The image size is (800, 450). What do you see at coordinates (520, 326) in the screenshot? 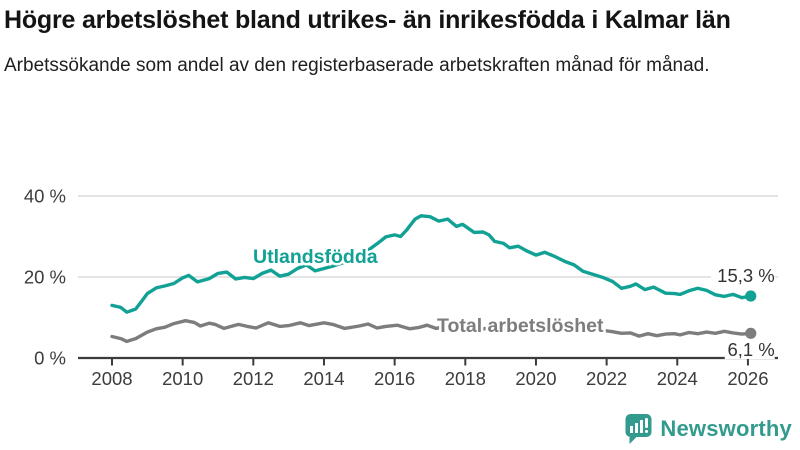
I see `series-label: Total arbetslöshet` at bounding box center [520, 326].